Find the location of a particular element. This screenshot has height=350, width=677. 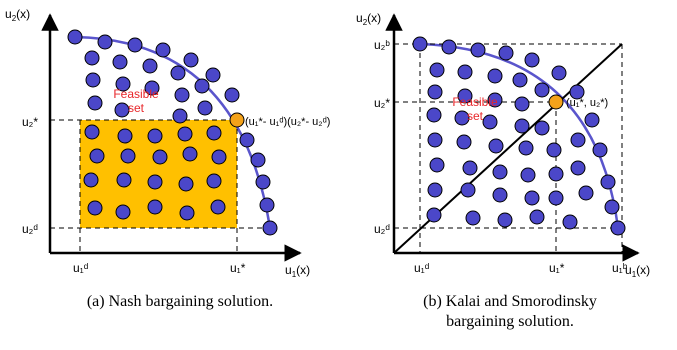

tick-u2-d: u₂ᵈ is located at coordinates (382, 229).